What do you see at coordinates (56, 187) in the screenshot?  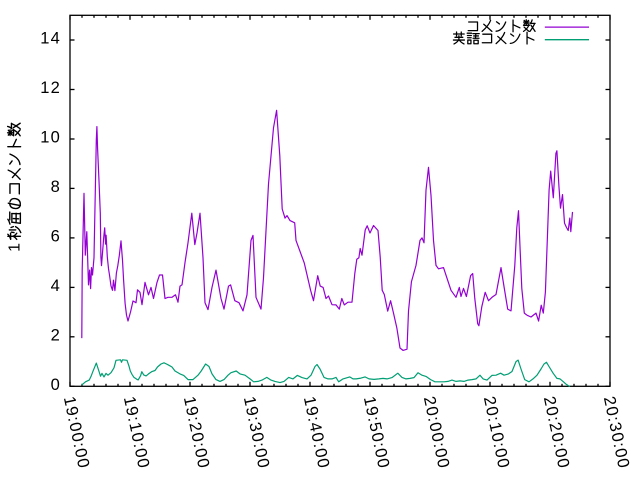 I see `svg-text: 8` at bounding box center [56, 187].